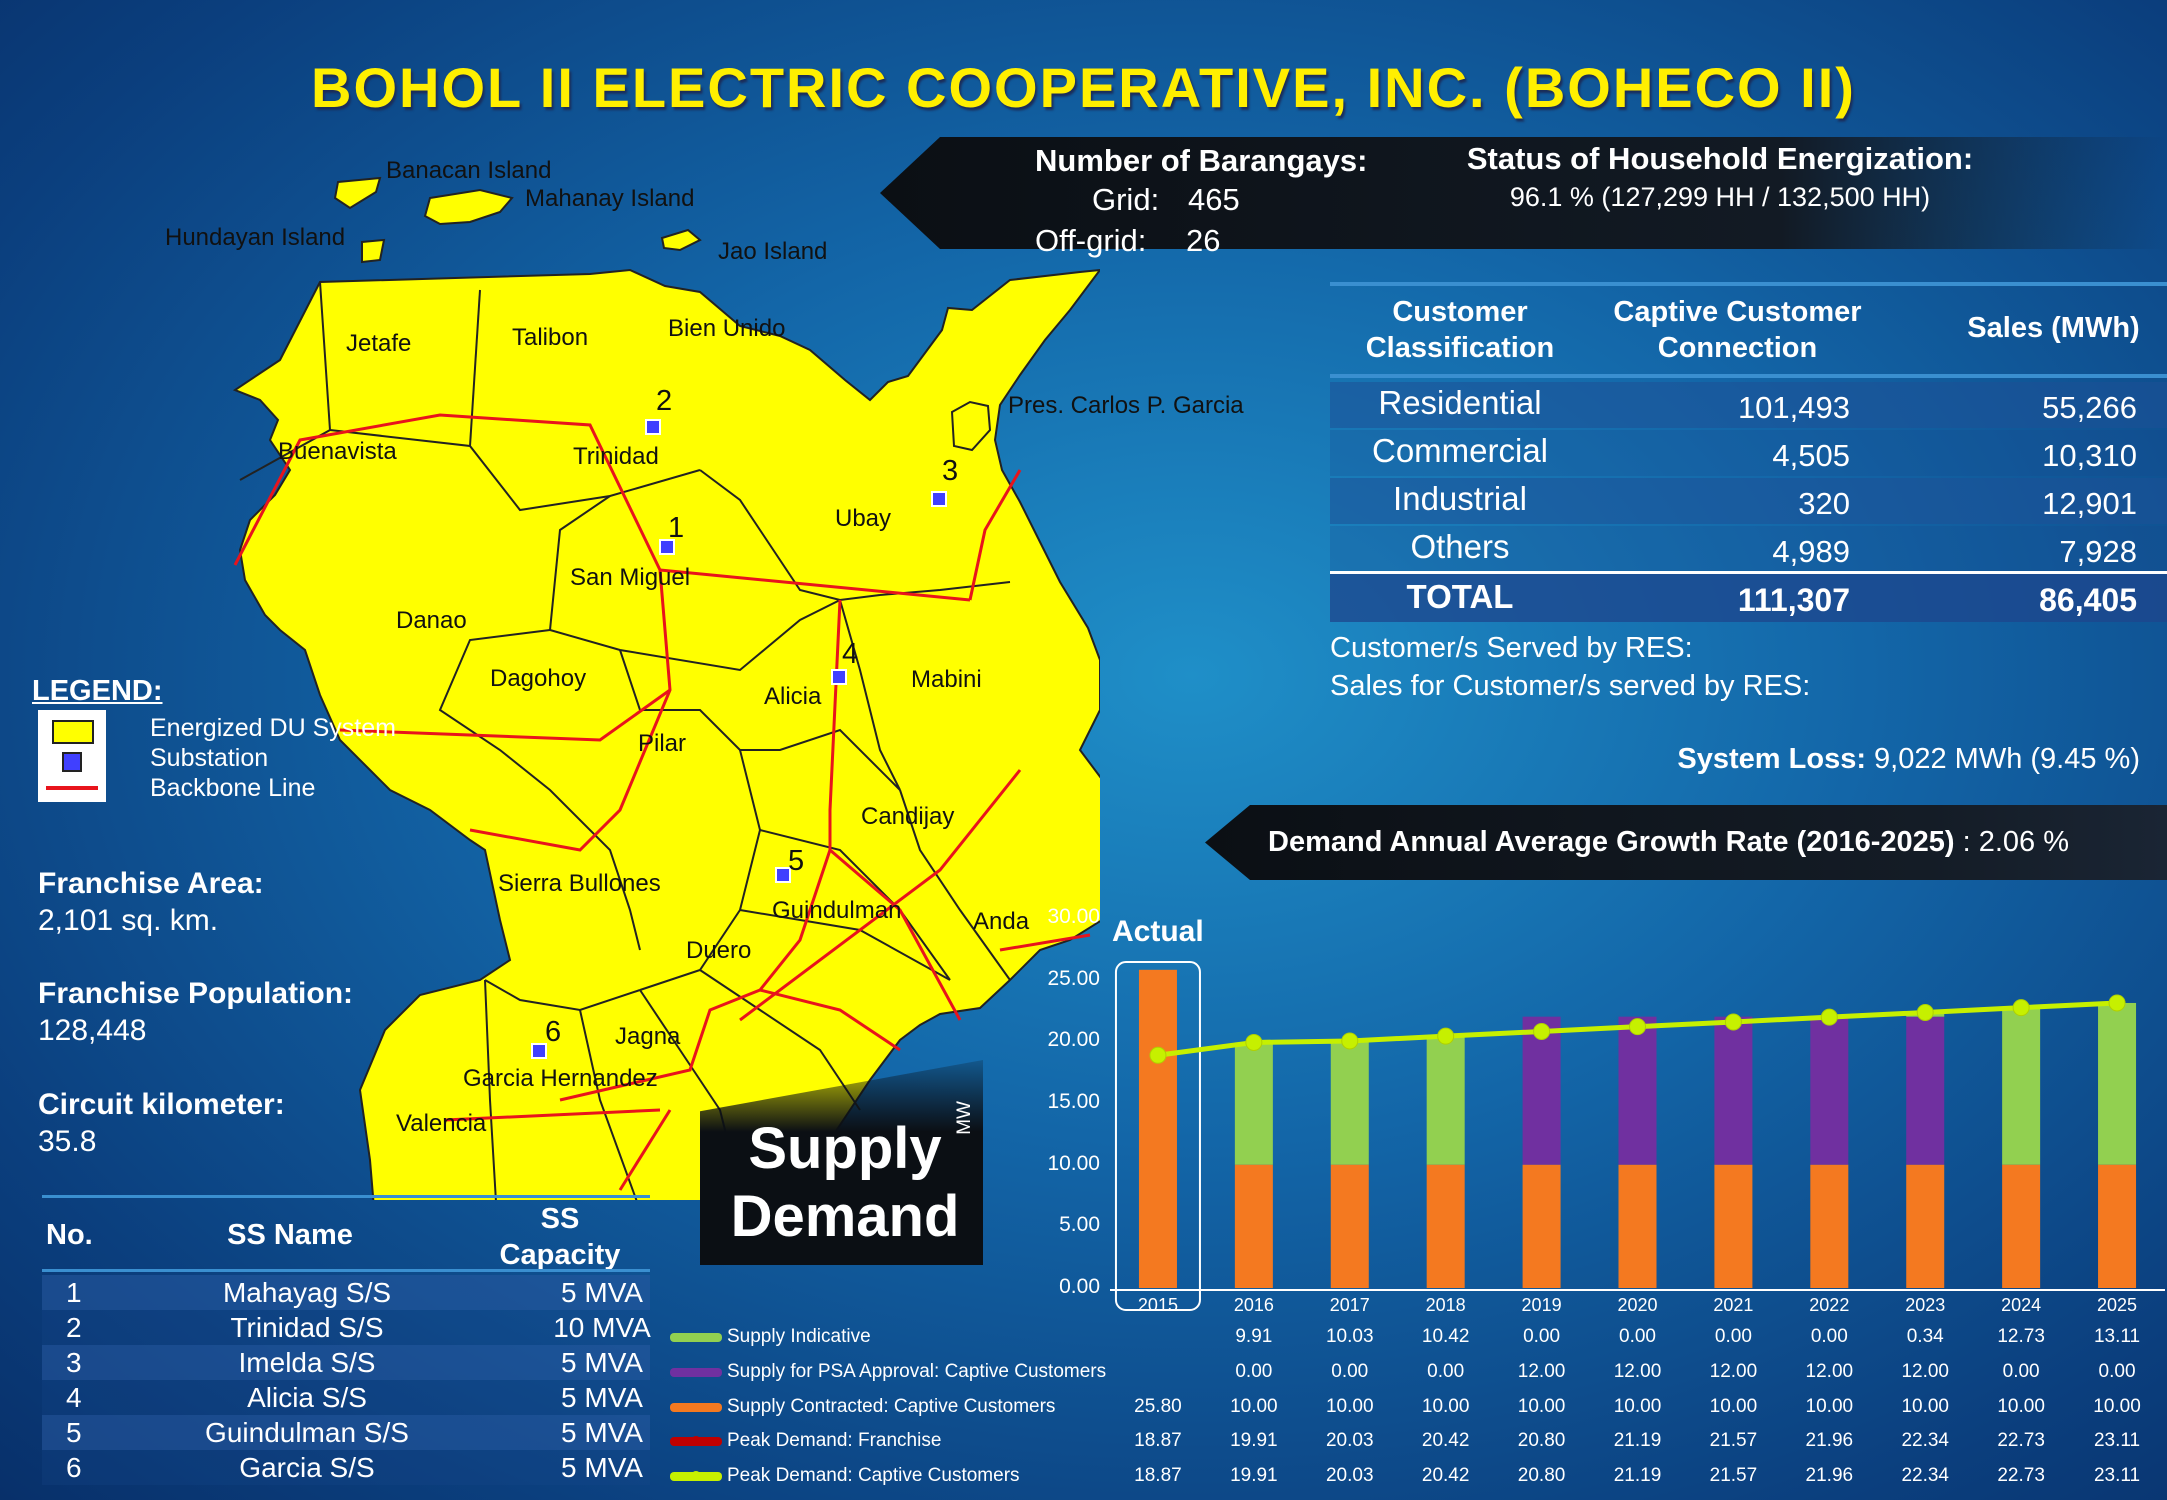 The width and height of the screenshot is (2167, 1500). Describe the element at coordinates (1720, 197) in the screenshot. I see `energization-value: 96.1 % (127,299 HH / 132,500 HH)` at that location.